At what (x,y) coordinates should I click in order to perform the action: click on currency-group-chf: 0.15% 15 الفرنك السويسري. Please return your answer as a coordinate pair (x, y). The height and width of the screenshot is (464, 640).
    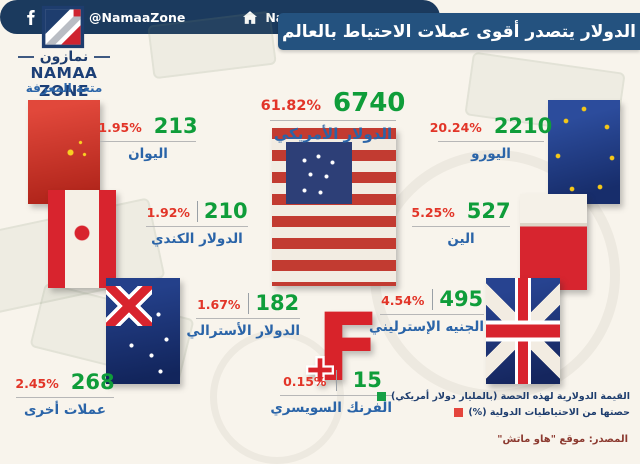
    Looking at the image, I should click on (331, 393).